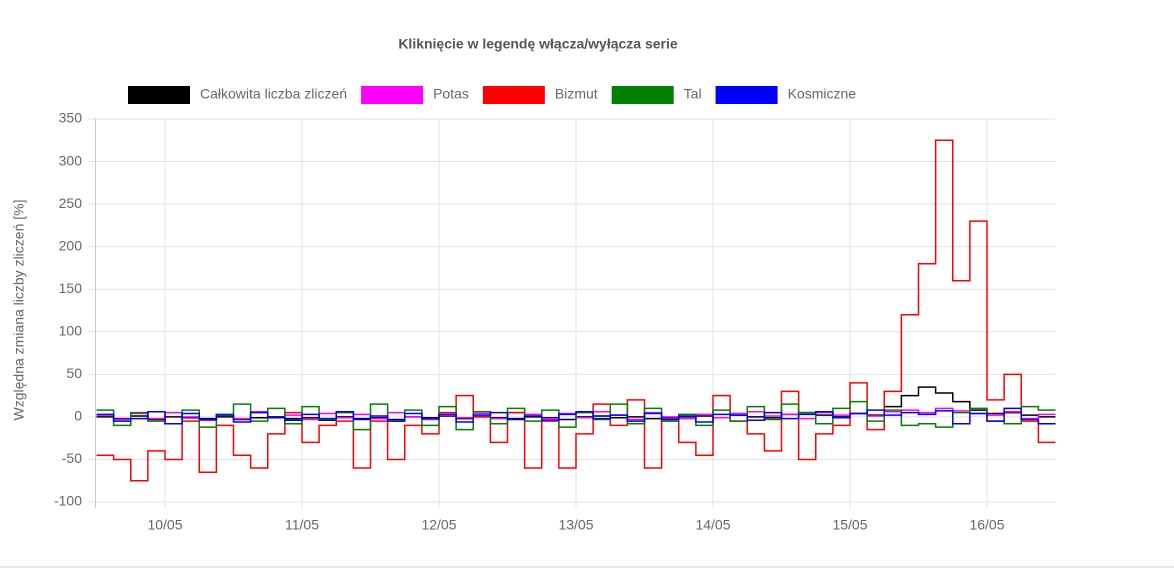 This screenshot has width=1174, height=585. What do you see at coordinates (302, 525) in the screenshot?
I see `x-tick-label: 11/05` at bounding box center [302, 525].